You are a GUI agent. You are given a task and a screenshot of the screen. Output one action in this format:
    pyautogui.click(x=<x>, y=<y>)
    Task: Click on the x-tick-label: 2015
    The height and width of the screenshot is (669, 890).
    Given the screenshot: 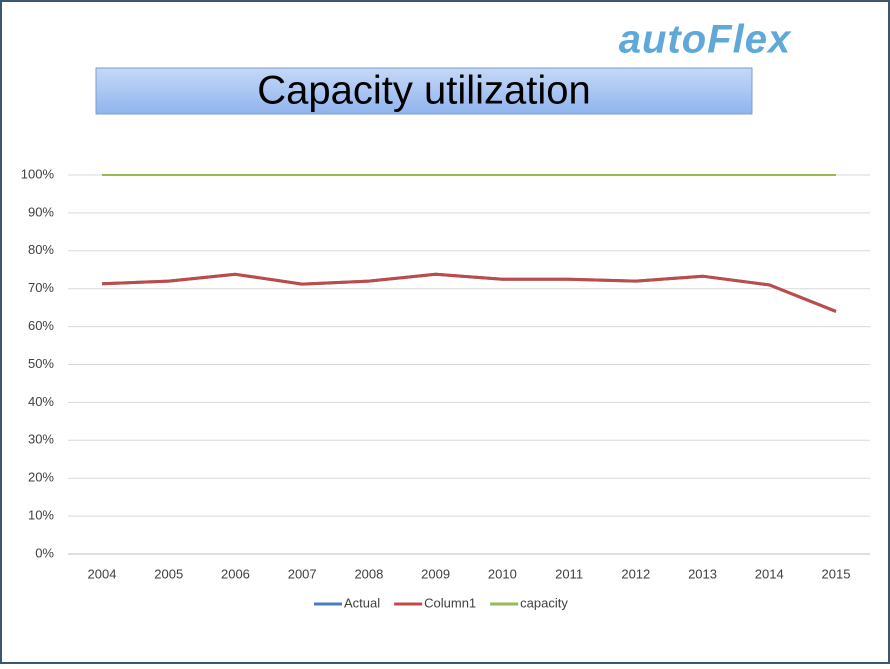 What is the action you would take?
    pyautogui.click(x=836, y=573)
    